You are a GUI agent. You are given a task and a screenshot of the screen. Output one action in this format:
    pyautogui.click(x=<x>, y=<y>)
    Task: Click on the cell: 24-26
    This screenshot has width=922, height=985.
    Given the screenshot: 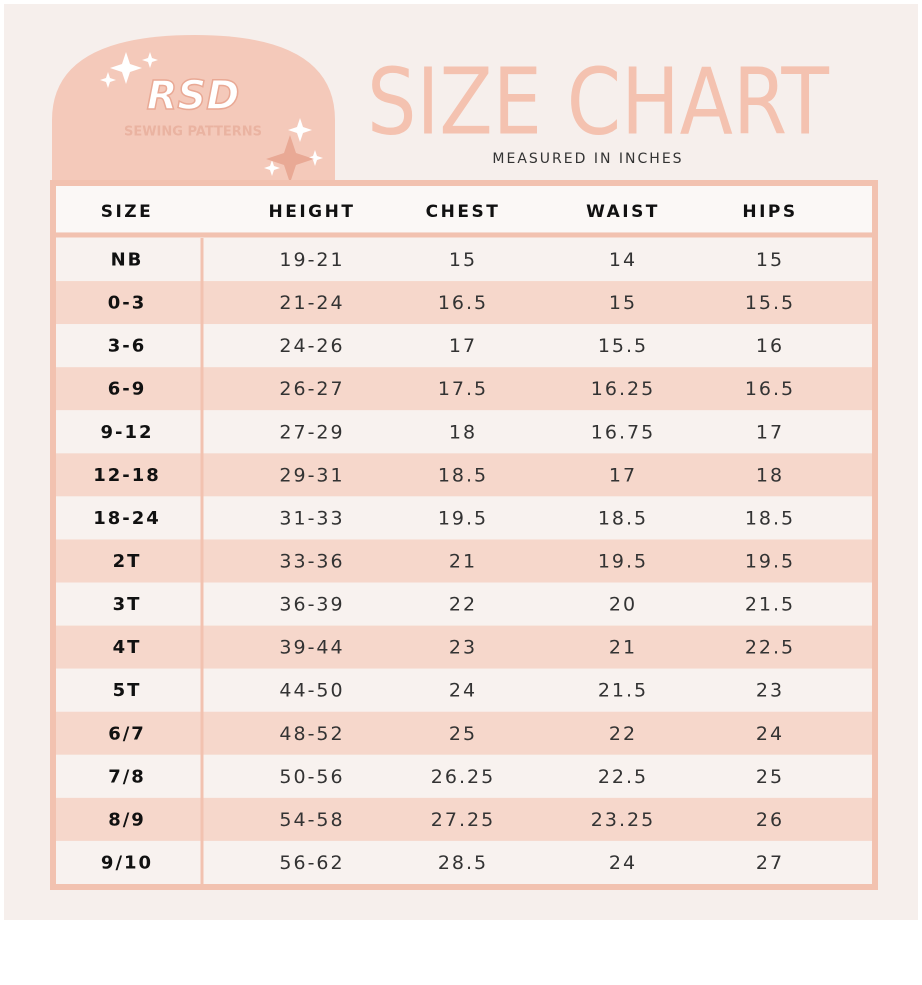 What is the action you would take?
    pyautogui.click(x=311, y=346)
    